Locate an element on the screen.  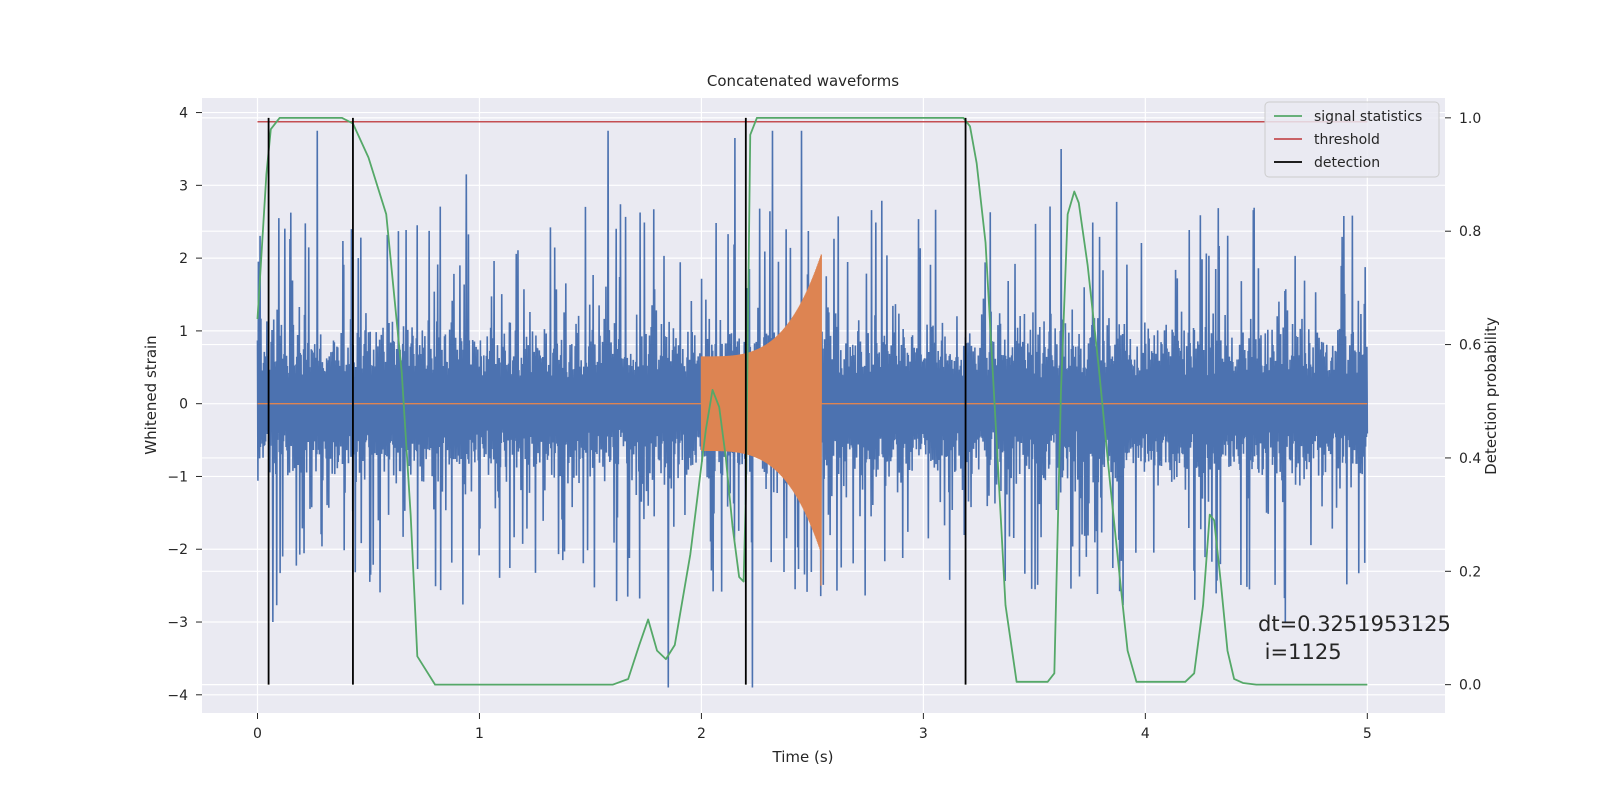
x-tick-label: 4 is located at coordinates (1145, 734).